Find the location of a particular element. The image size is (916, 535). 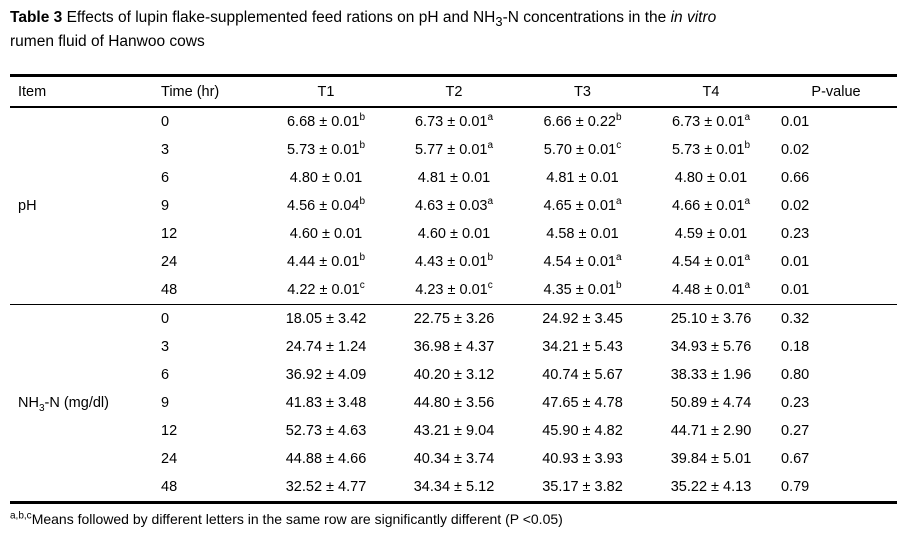

value-cell: 4.43 ± 0.01b is located at coordinates (454, 261).